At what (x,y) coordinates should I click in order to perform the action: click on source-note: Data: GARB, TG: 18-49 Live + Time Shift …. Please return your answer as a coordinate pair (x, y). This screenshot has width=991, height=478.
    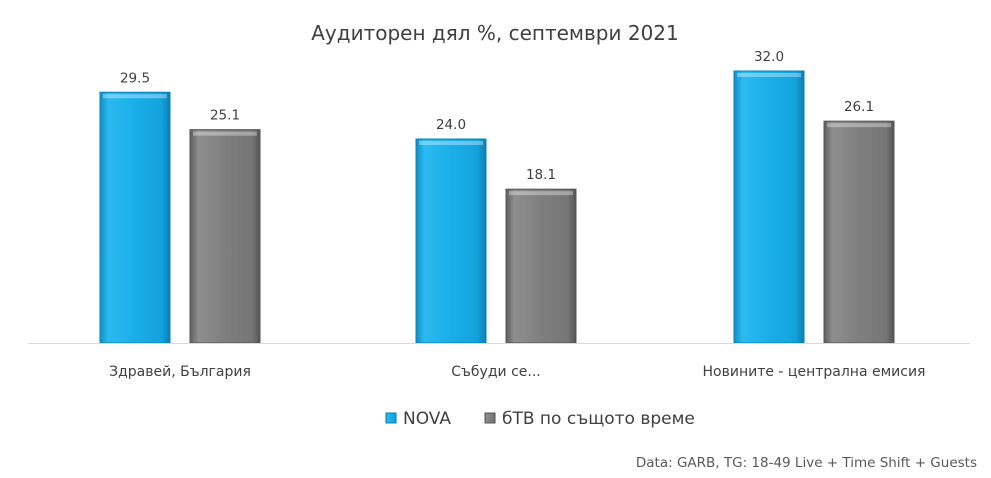
    Looking at the image, I should click on (806, 463).